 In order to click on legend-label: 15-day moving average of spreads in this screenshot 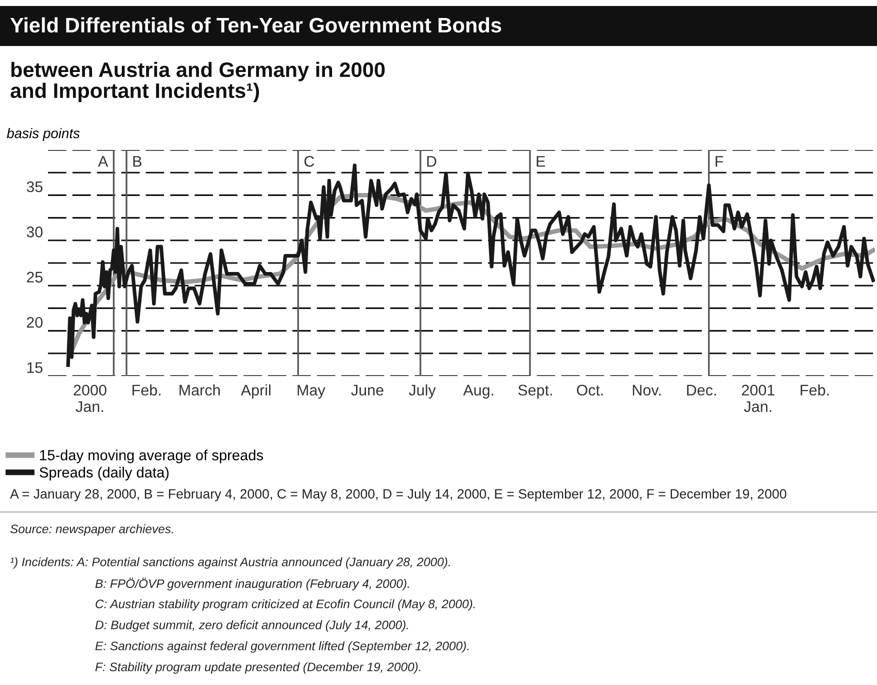, I will do `click(151, 457)`.